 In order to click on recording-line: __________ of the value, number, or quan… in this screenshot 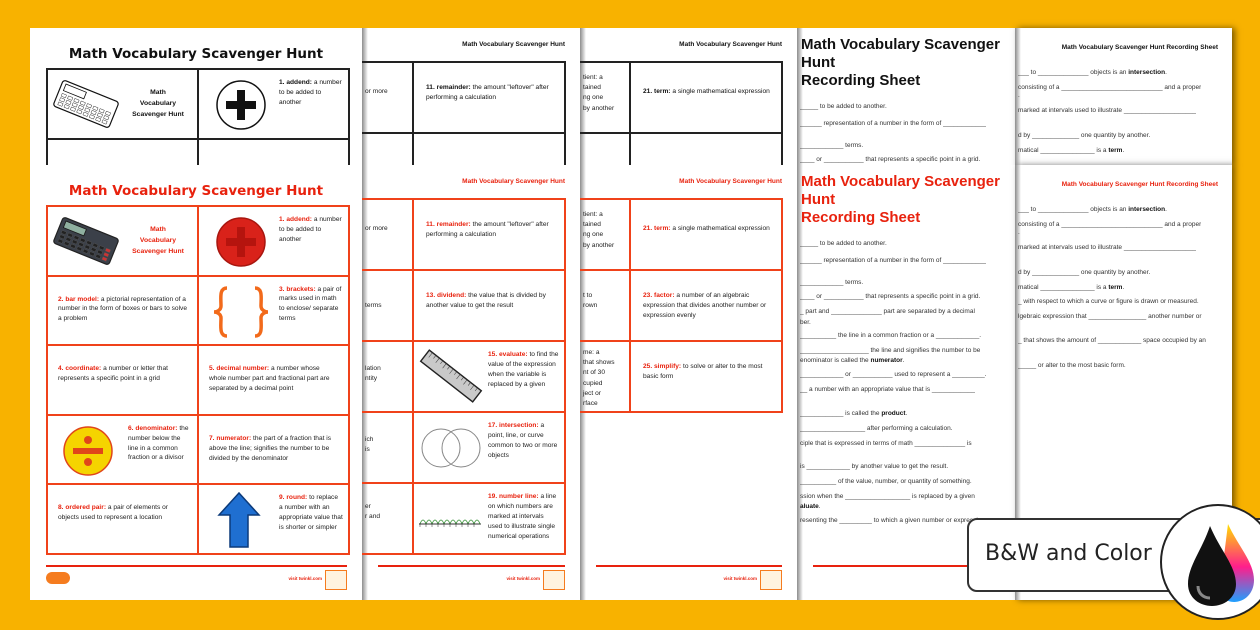, I will do `click(886, 482)`.